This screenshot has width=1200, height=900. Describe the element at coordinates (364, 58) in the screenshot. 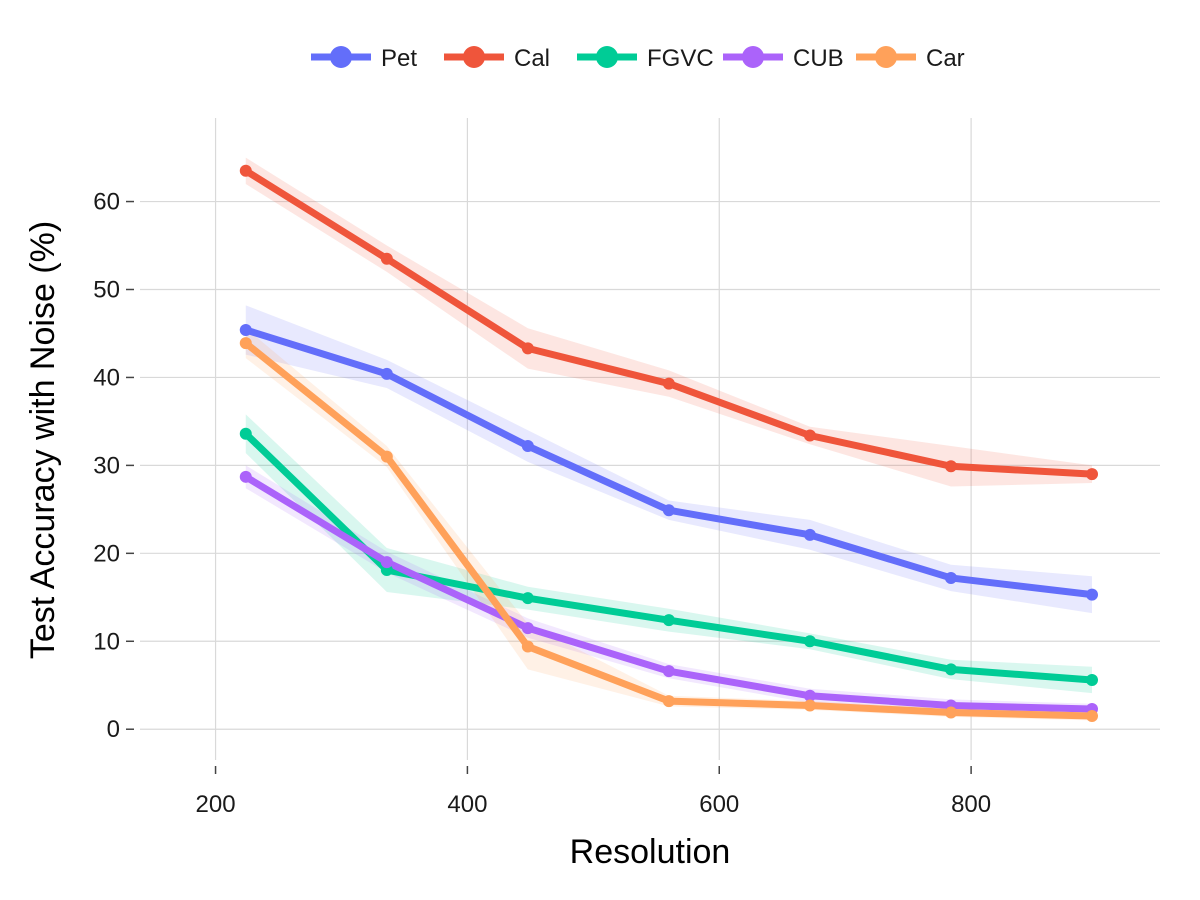

I see `legend-item-pet: Pet` at that location.